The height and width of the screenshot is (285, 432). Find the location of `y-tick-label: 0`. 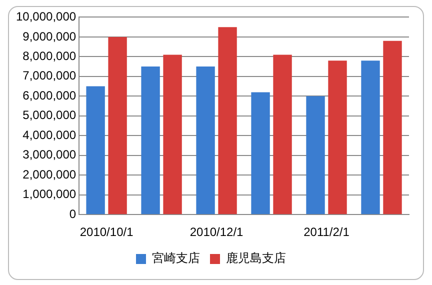

y-tick-label: 0 is located at coordinates (72, 213).